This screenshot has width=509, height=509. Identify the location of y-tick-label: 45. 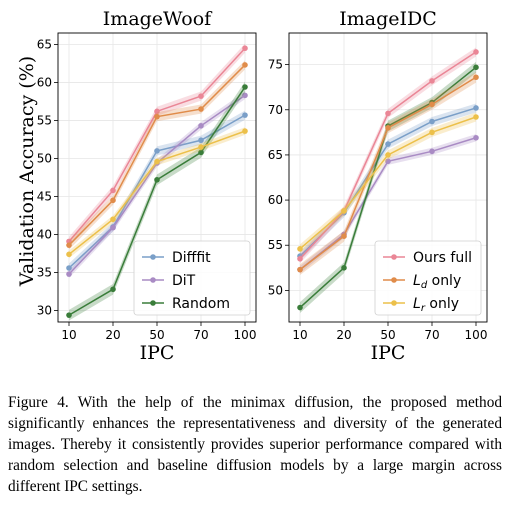
(44, 197).